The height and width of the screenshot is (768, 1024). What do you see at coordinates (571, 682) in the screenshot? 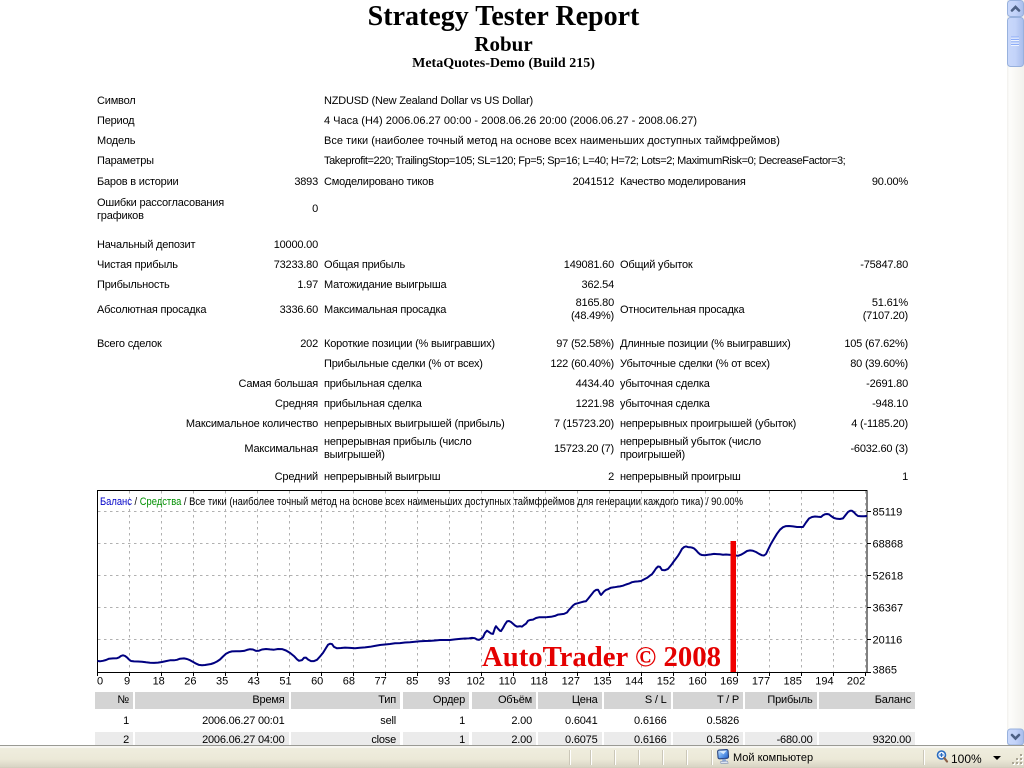
I see `svg-text: 127` at bounding box center [571, 682].